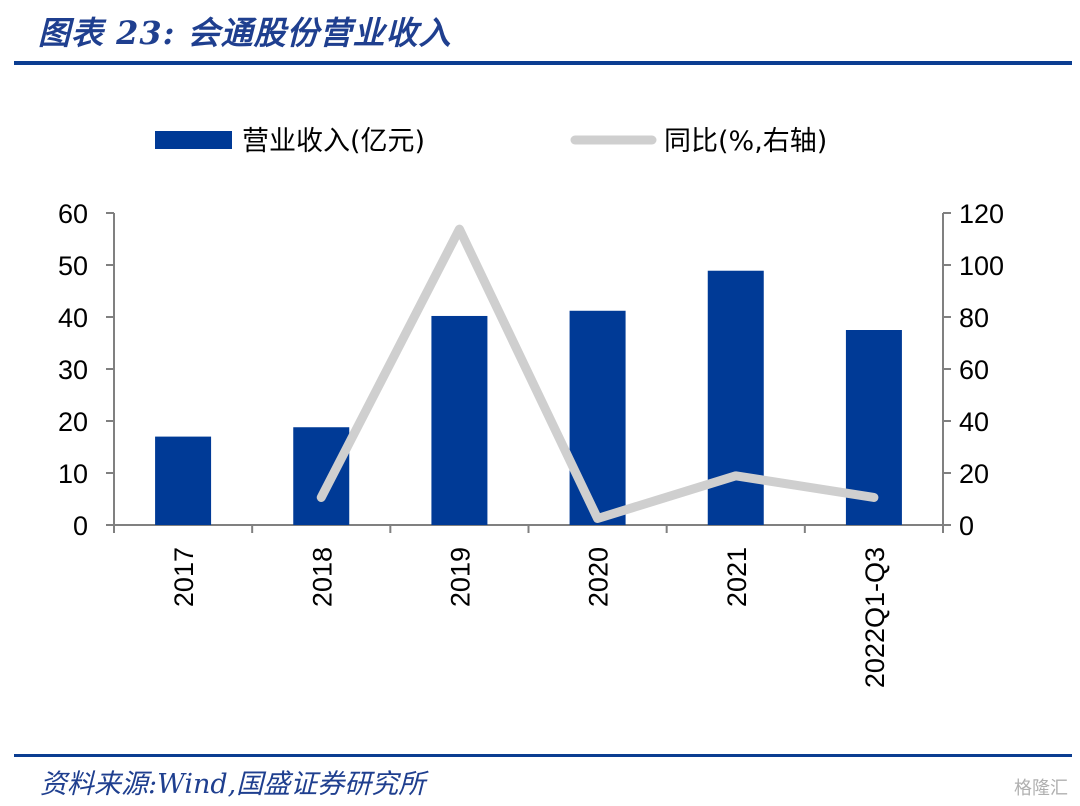 This screenshot has height=806, width=1080. What do you see at coordinates (745, 141) in the screenshot?
I see `legend-line-label: 同比(%,右轴)` at bounding box center [745, 141].